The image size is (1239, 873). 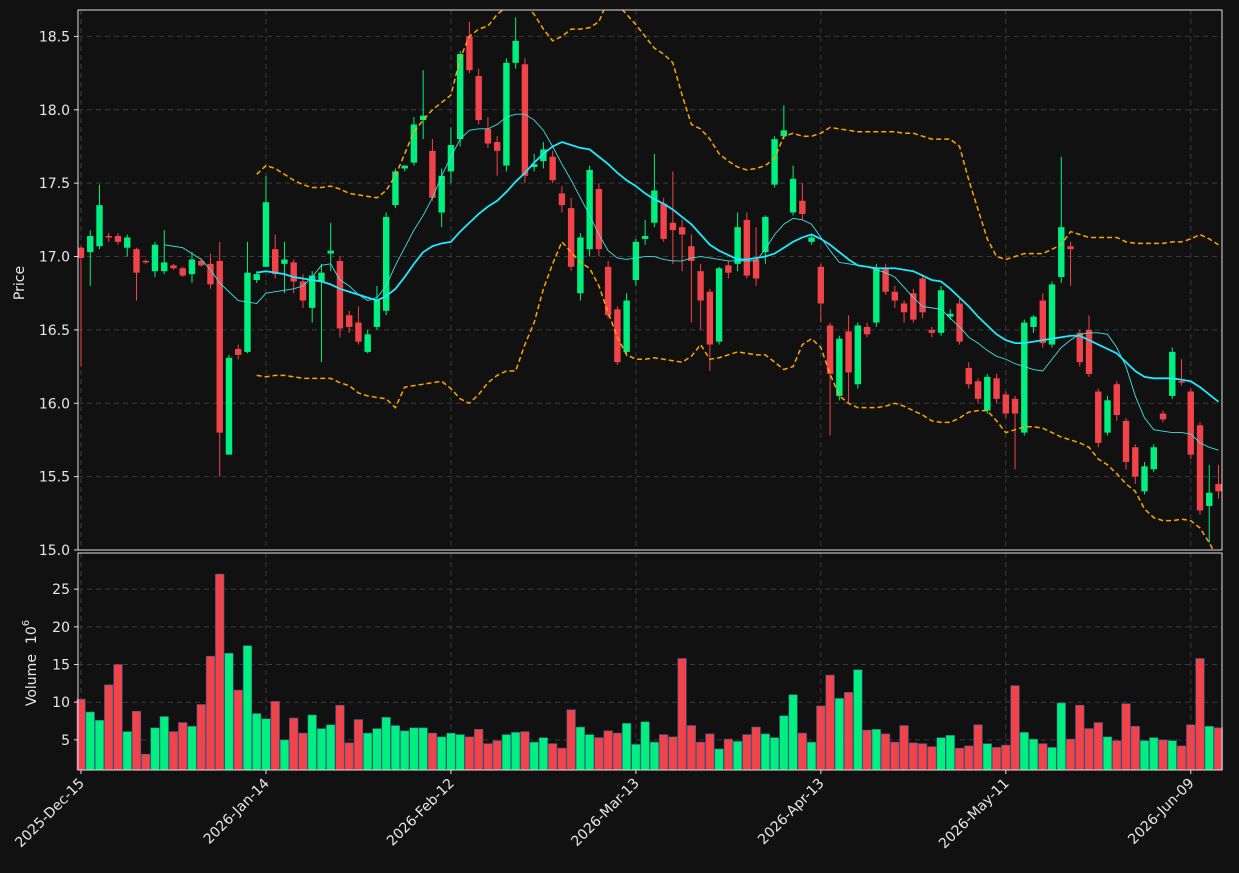 I want to click on volume-scale-base: 10, so click(x=32, y=635).